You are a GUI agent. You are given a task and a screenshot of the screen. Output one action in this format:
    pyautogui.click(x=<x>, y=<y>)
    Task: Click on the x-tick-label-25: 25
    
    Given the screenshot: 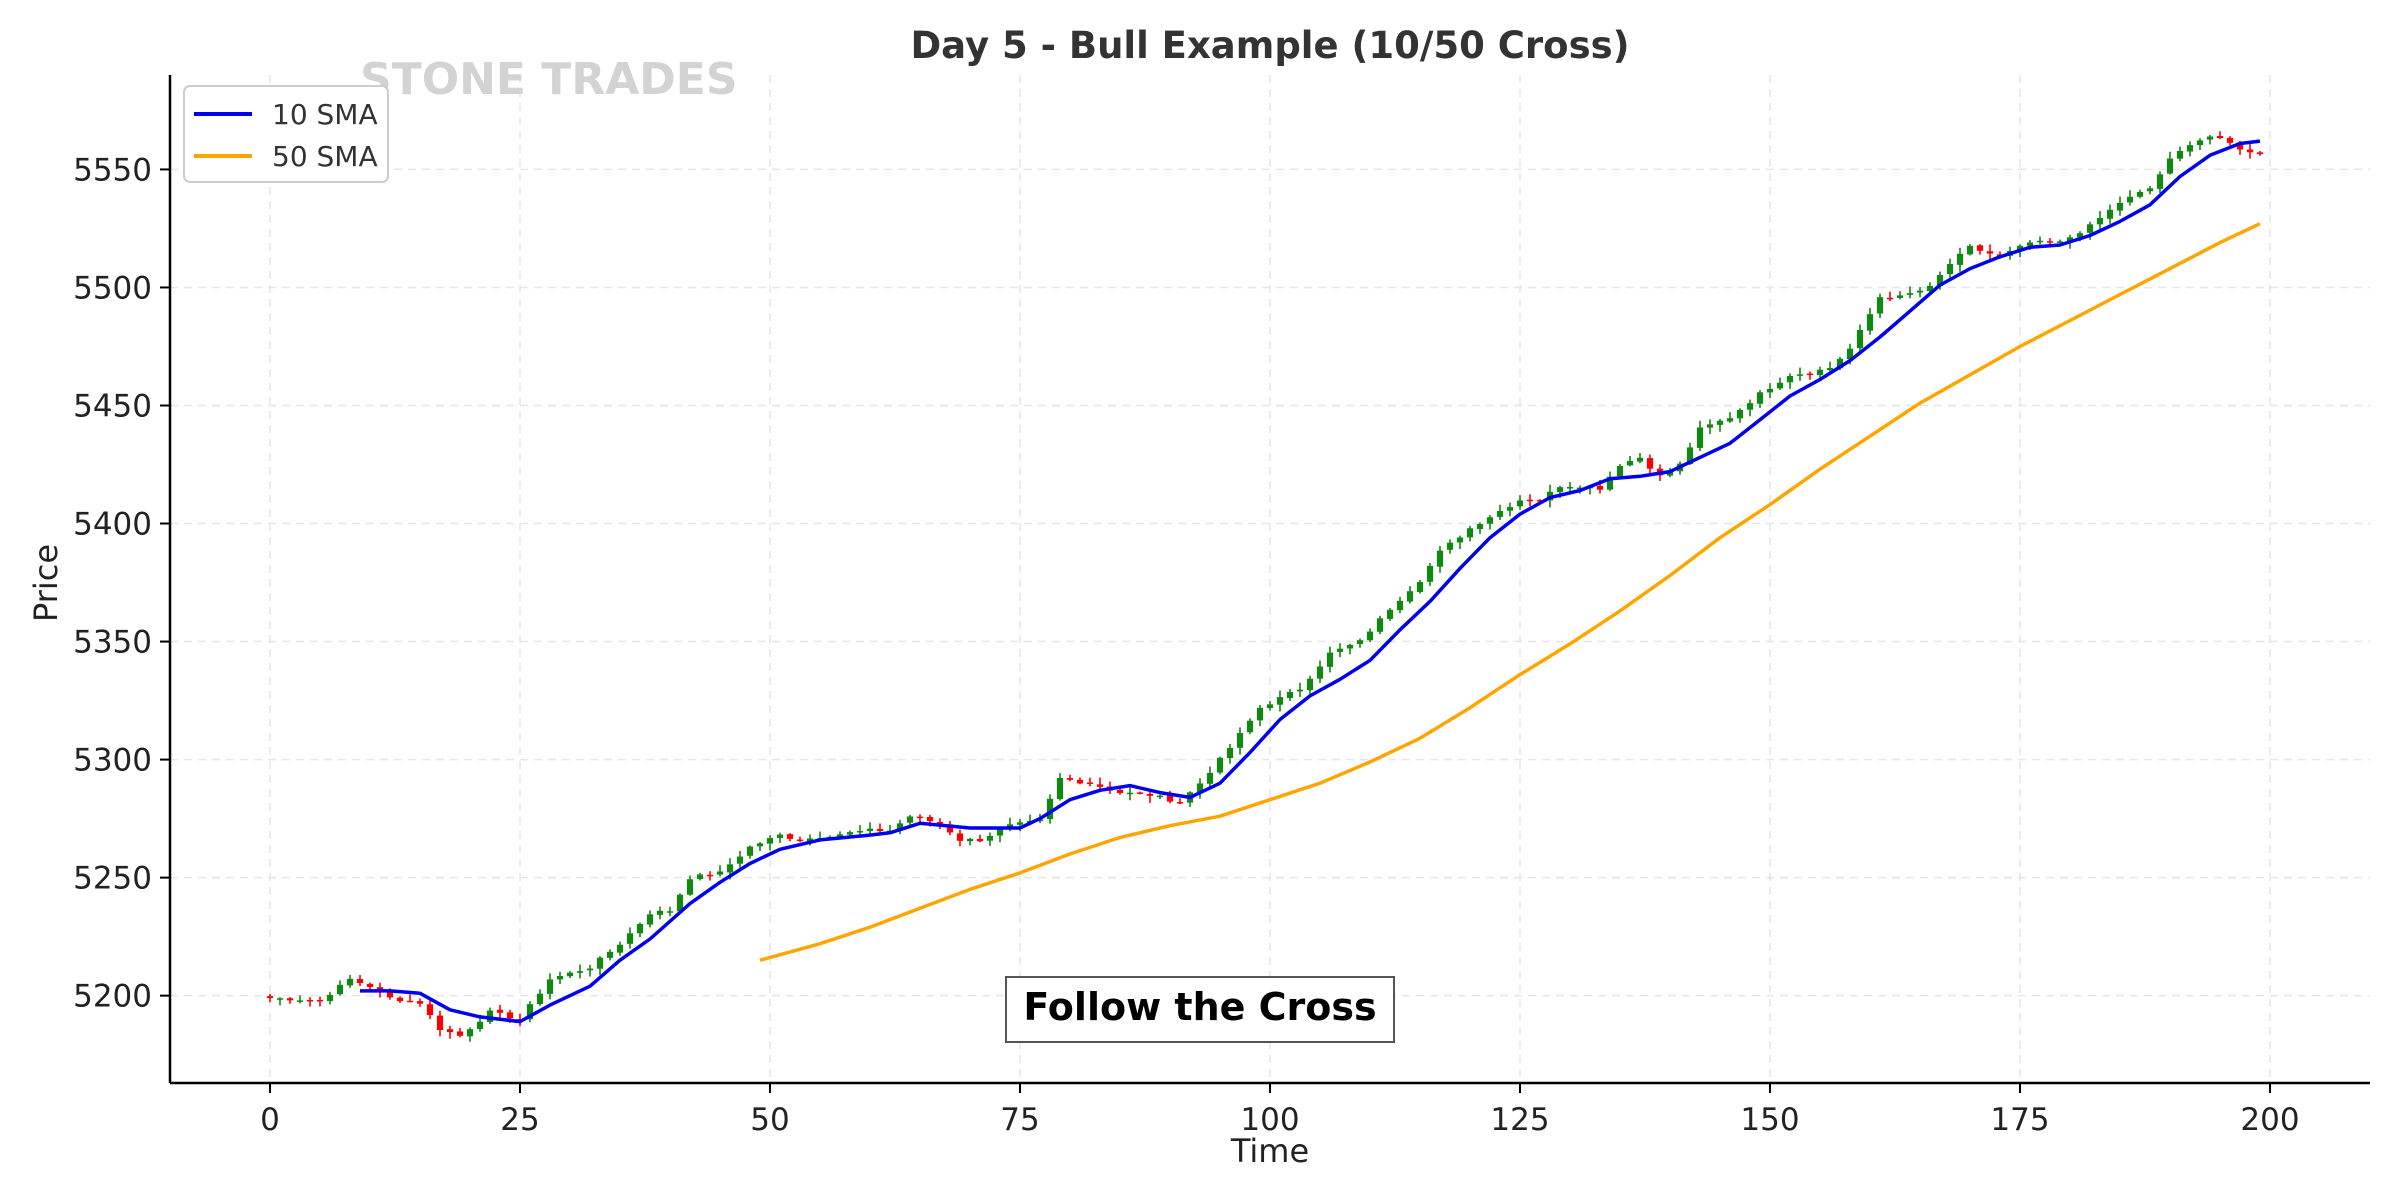 What is the action you would take?
    pyautogui.click(x=519, y=1120)
    